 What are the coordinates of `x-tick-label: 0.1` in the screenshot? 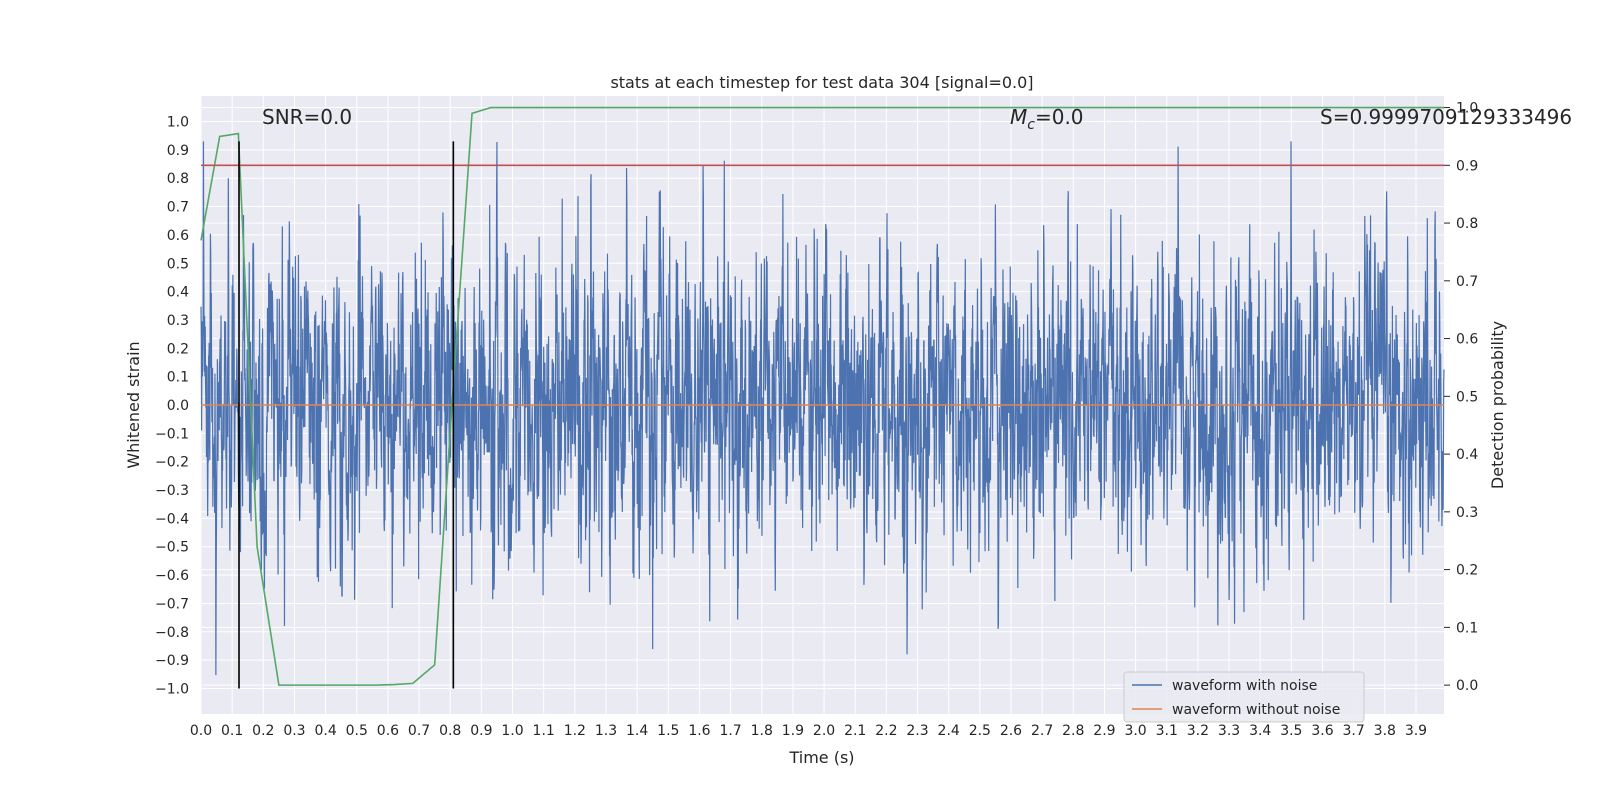 It's located at (232, 731).